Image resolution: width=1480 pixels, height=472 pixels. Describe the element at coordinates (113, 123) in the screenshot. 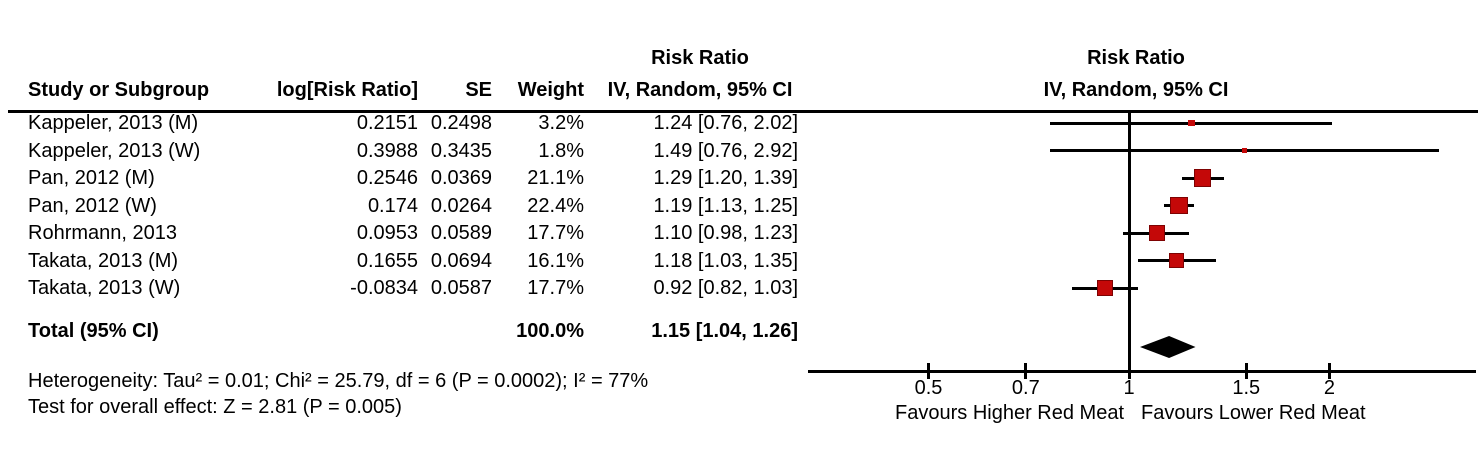

I see `cell-study: Kappeler, 2013 (M)` at that location.